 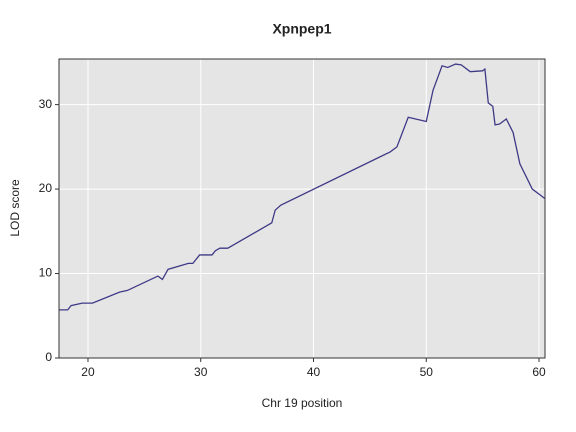 What do you see at coordinates (539, 372) in the screenshot?
I see `x-tick-label: 60` at bounding box center [539, 372].